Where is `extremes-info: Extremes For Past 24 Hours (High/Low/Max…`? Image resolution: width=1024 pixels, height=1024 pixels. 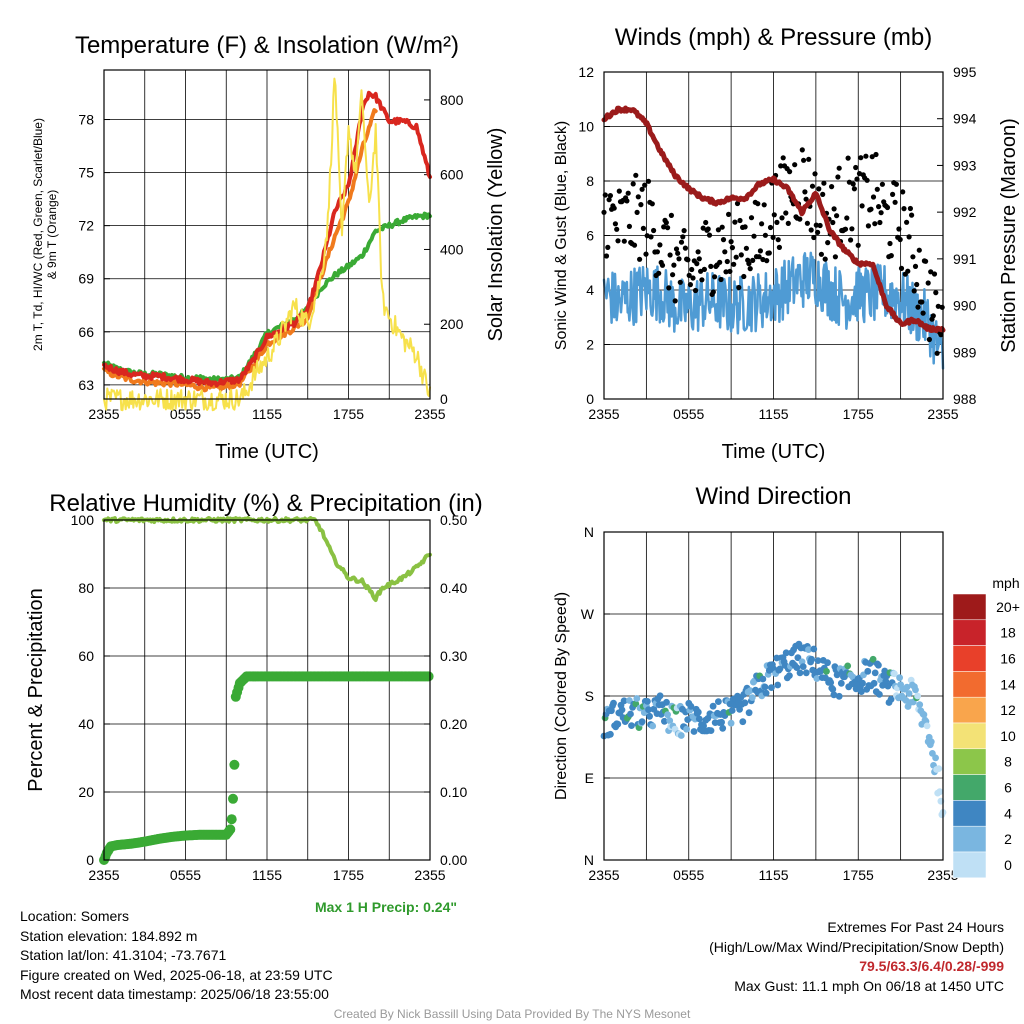 extremes-info: Extremes For Past 24 Hours (High/Low/Max… is located at coordinates (856, 957).